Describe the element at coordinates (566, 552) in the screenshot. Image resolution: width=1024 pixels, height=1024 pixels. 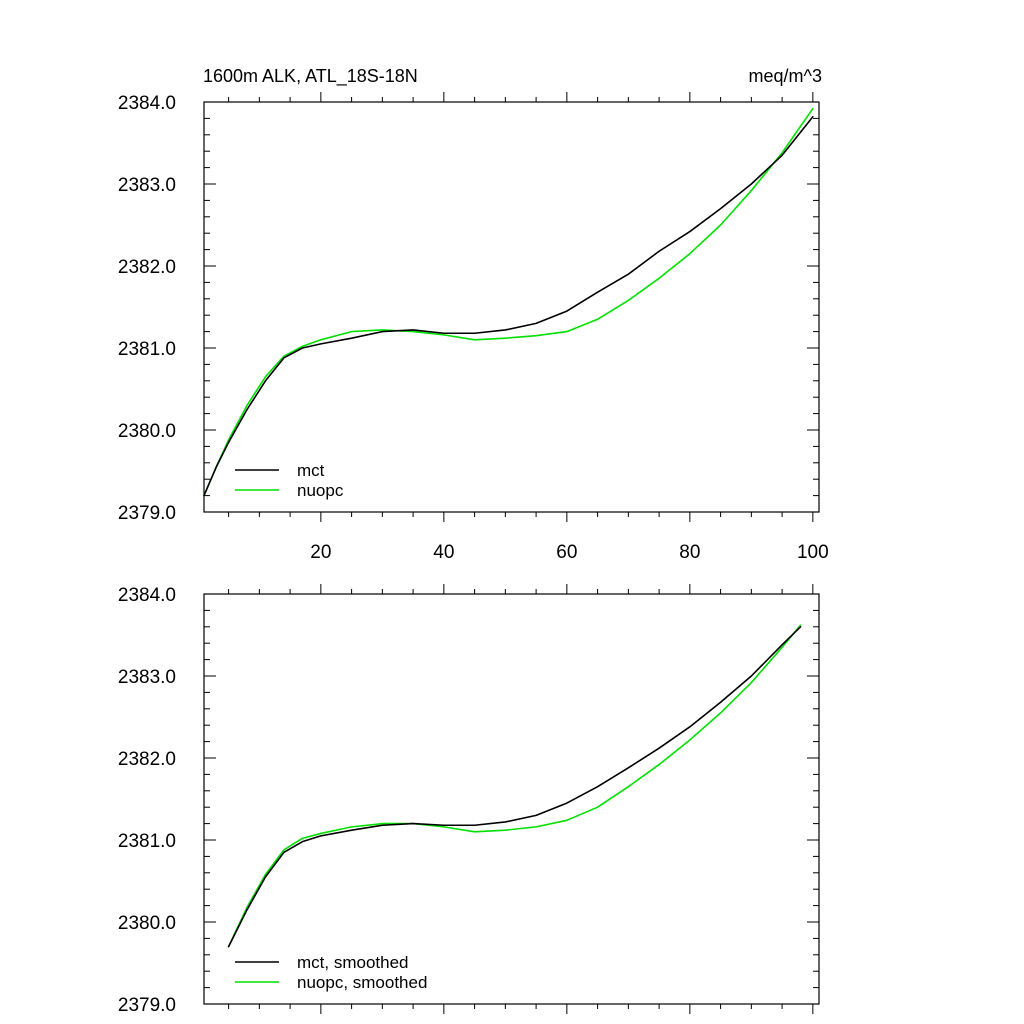
I see `x-tick-label: 60` at that location.